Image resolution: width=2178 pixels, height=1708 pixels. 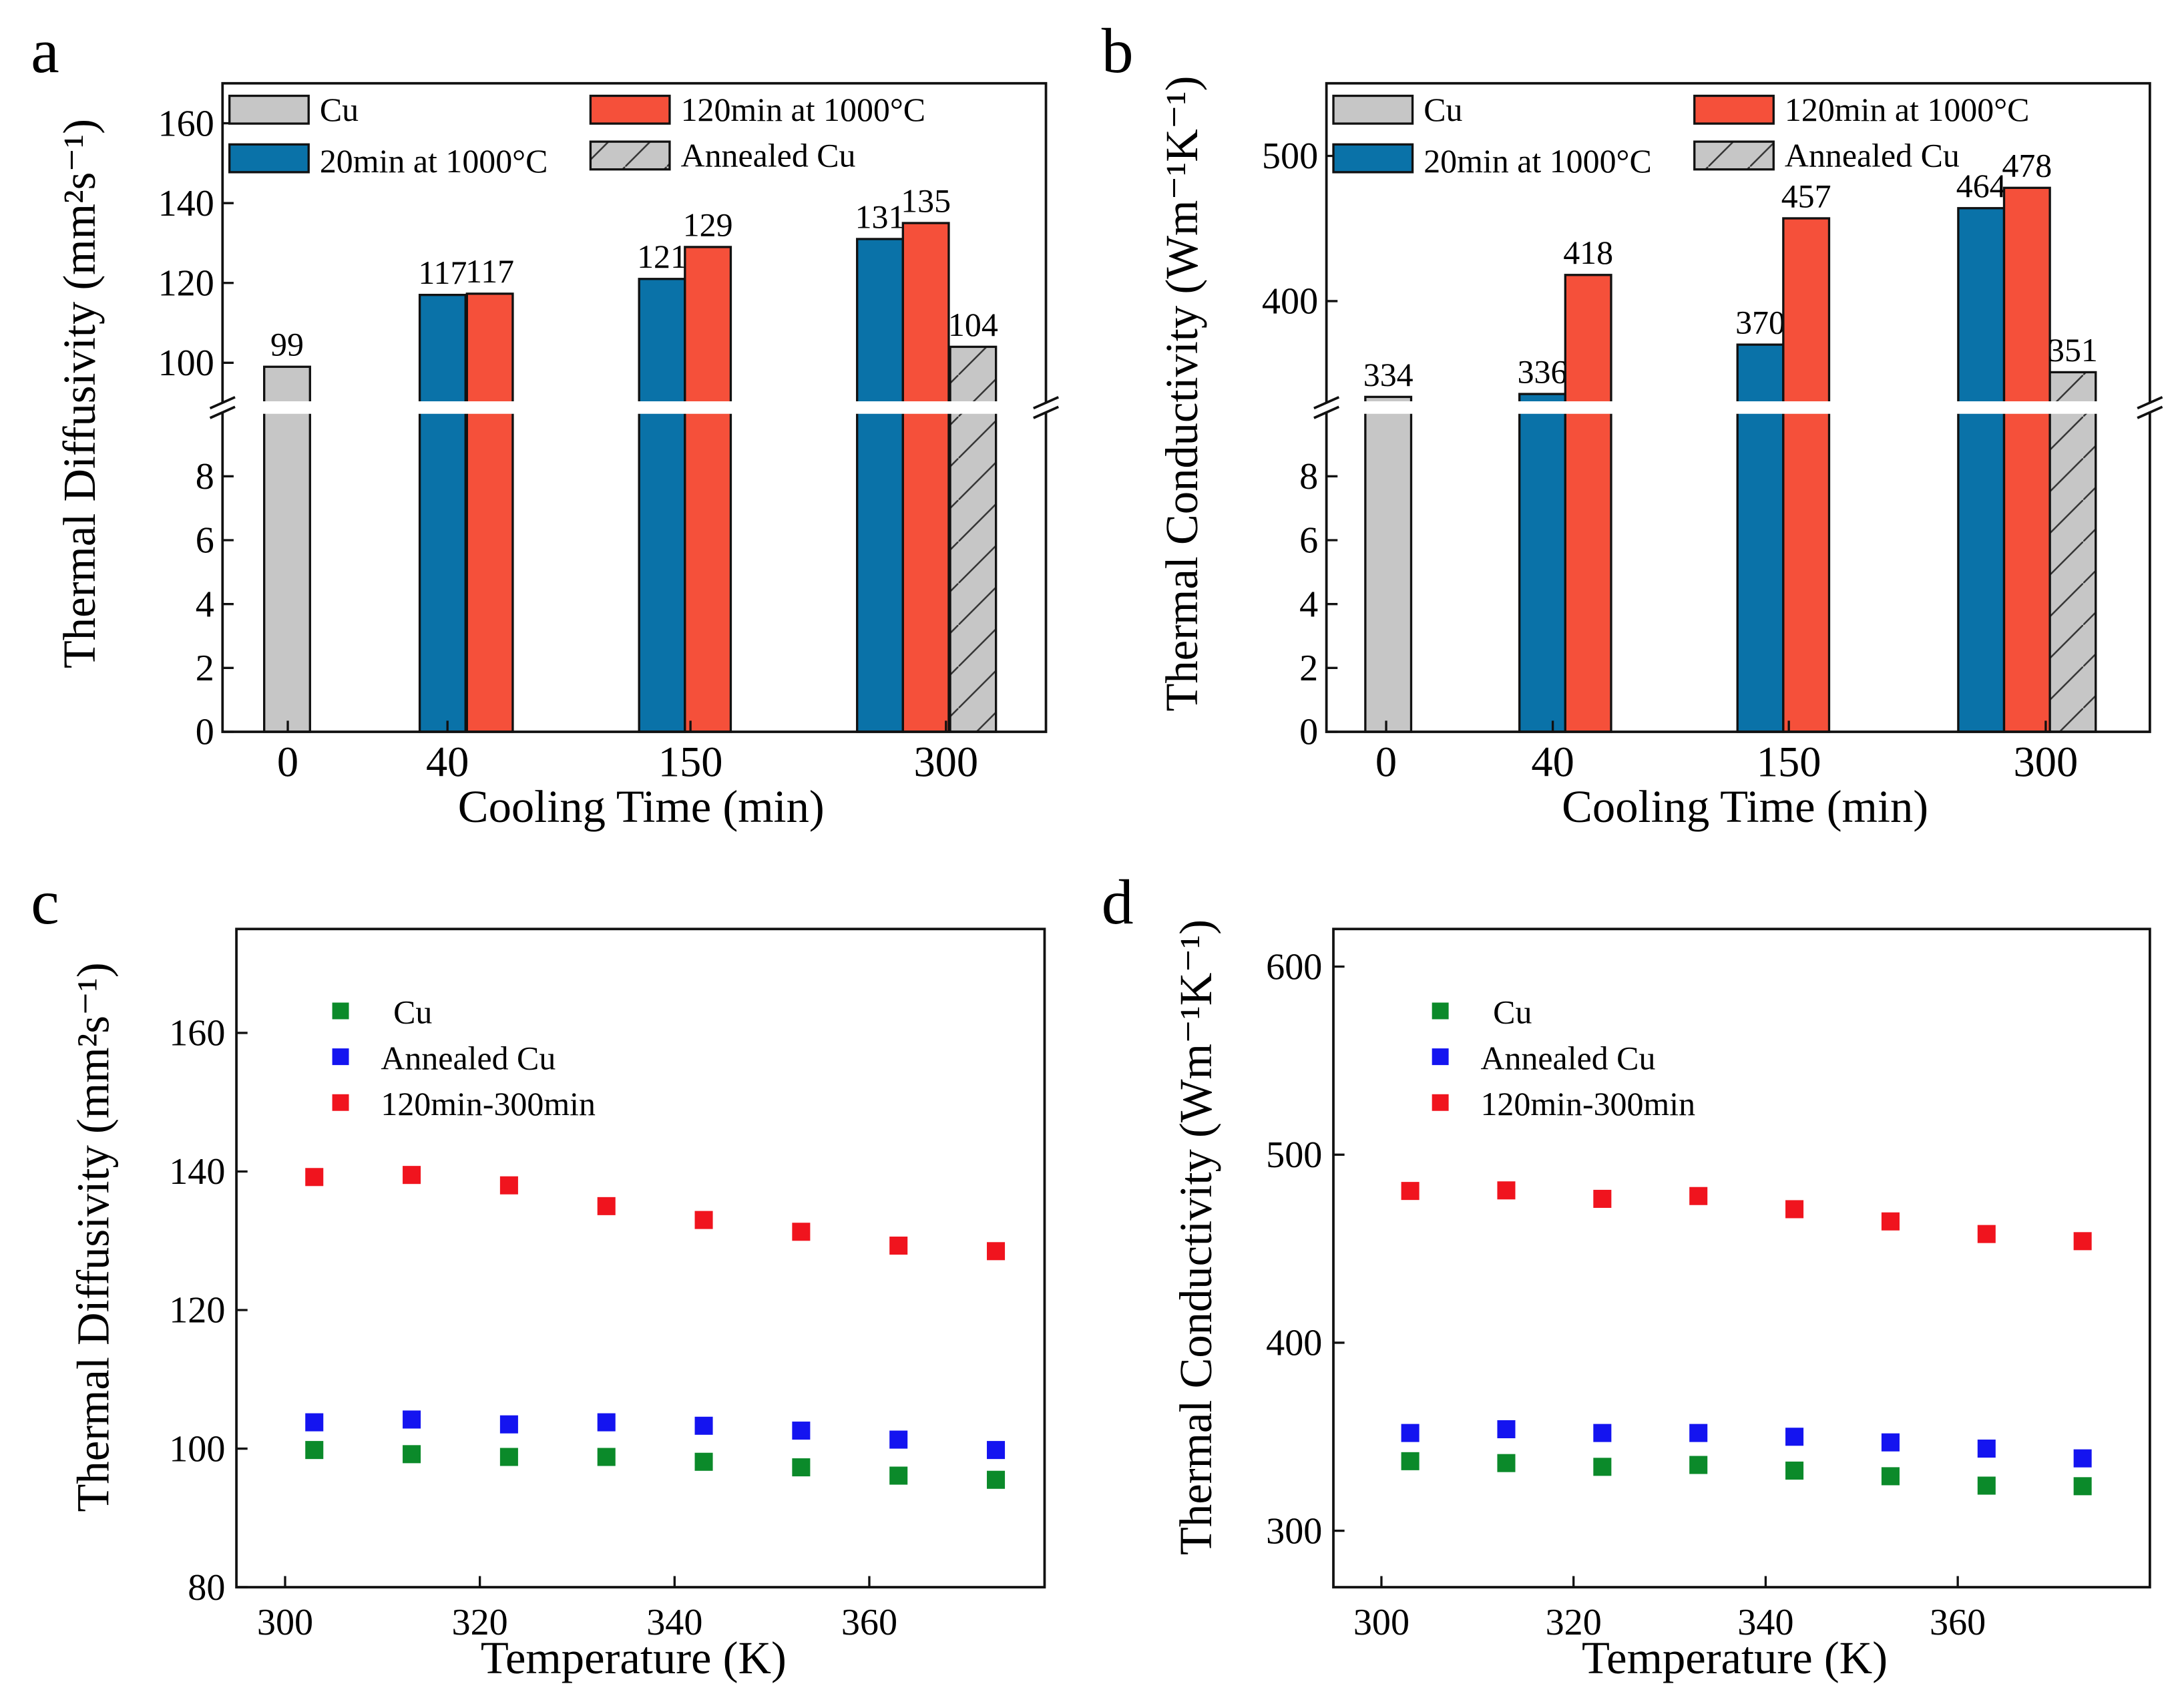 What do you see at coordinates (489, 271) in the screenshot?
I see `data-label: 117` at bounding box center [489, 271].